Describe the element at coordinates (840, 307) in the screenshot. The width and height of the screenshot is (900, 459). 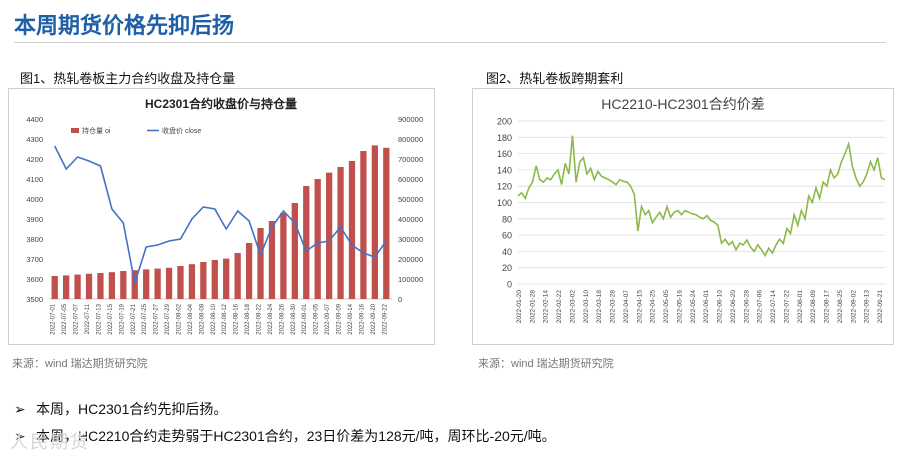
I see `x-tick-label: 2022-08-25` at that location.